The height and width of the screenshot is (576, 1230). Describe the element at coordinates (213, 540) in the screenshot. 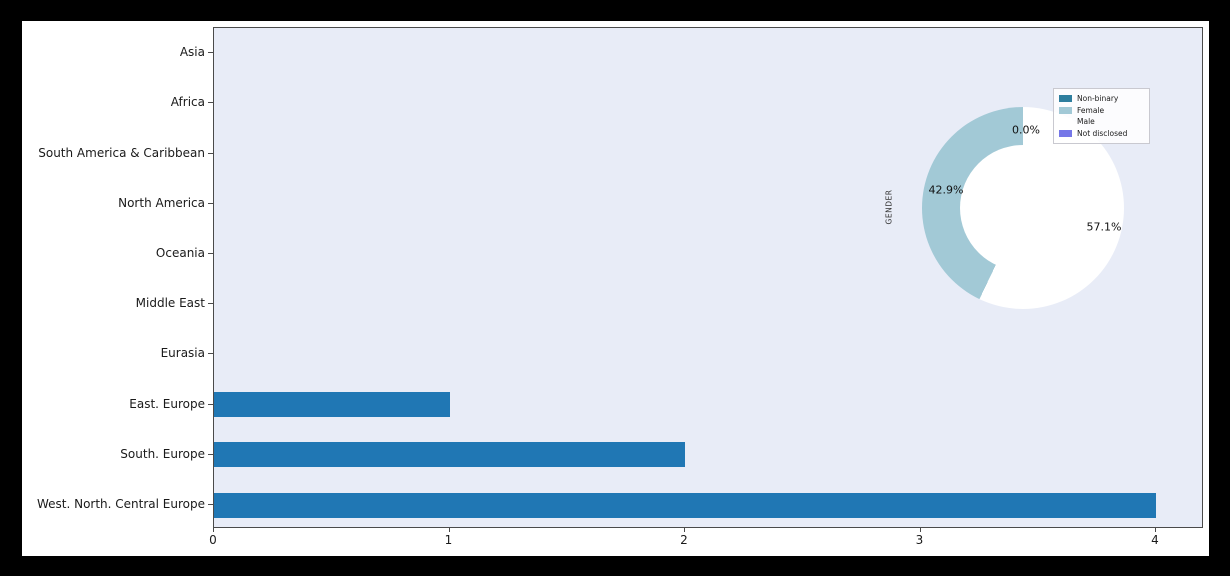

I see `x-tick-label: 0` at that location.